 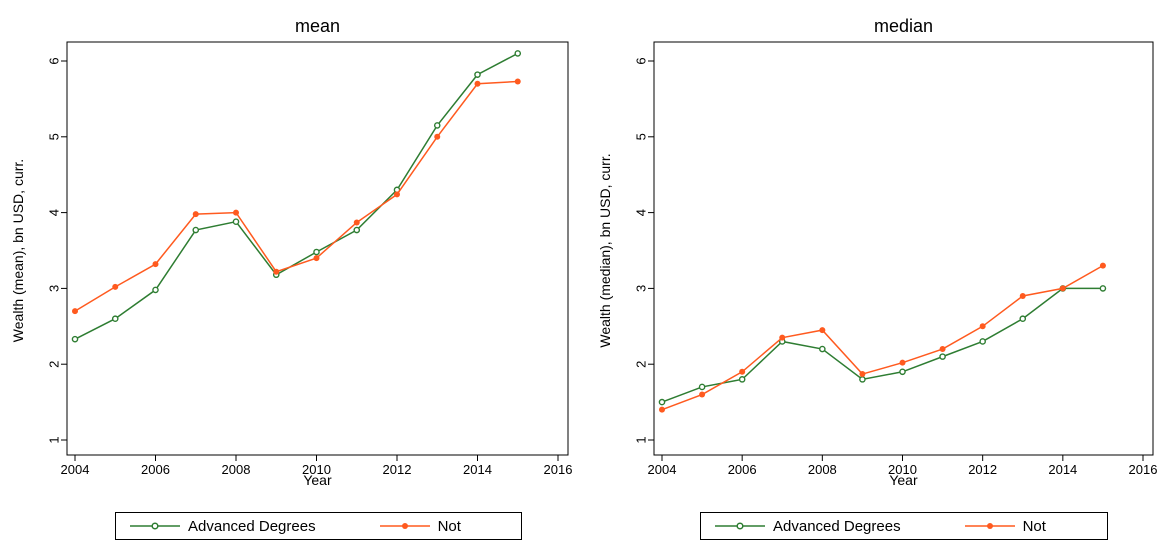 What do you see at coordinates (317, 26) in the screenshot?
I see `chart-title: mean` at bounding box center [317, 26].